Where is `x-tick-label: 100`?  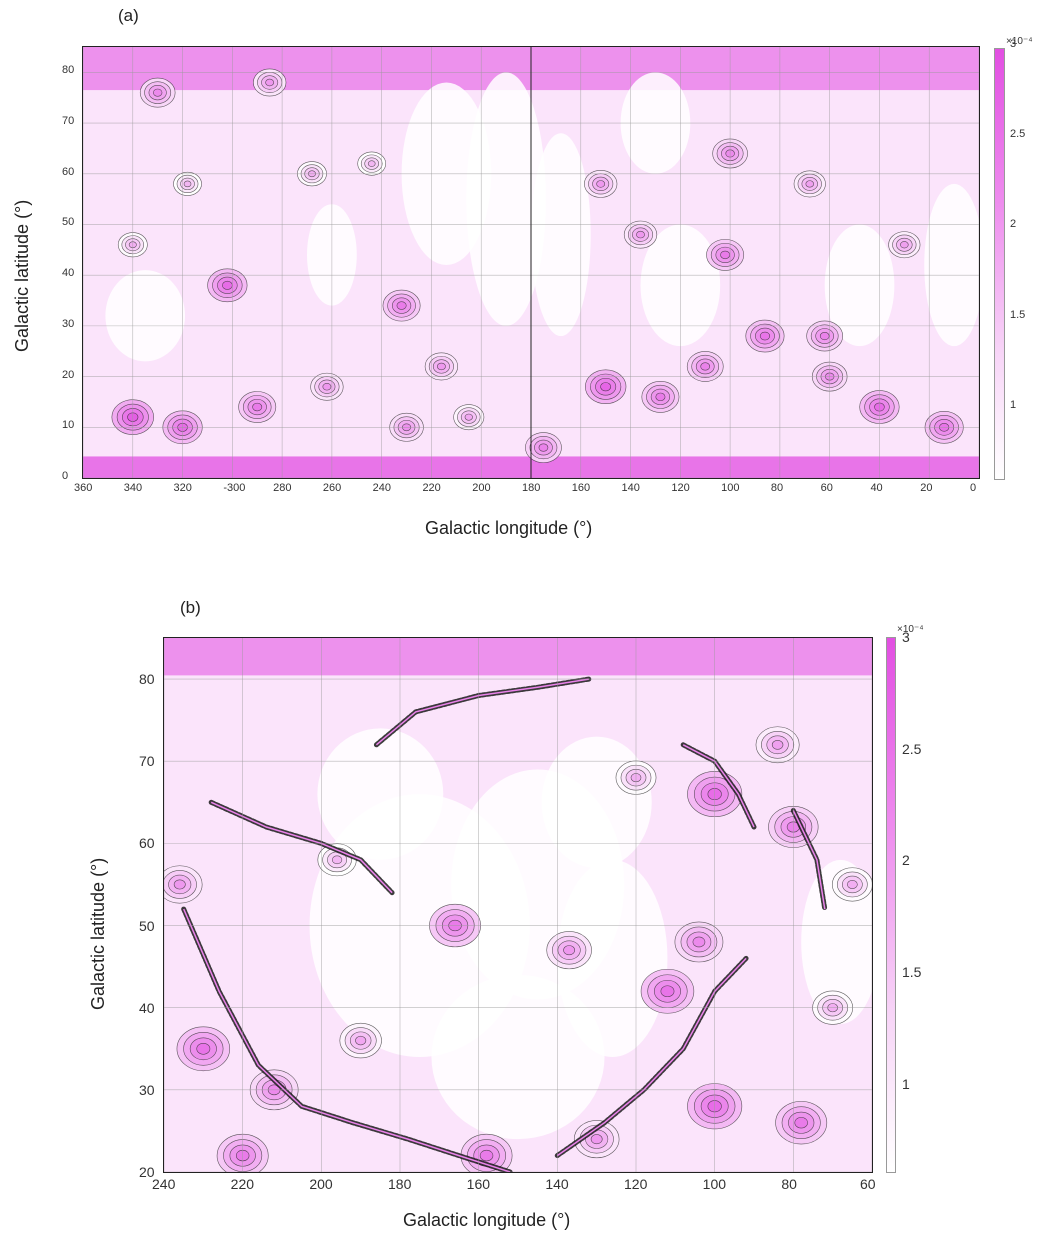
x-tick-label: 100 is located at coordinates (714, 1184).